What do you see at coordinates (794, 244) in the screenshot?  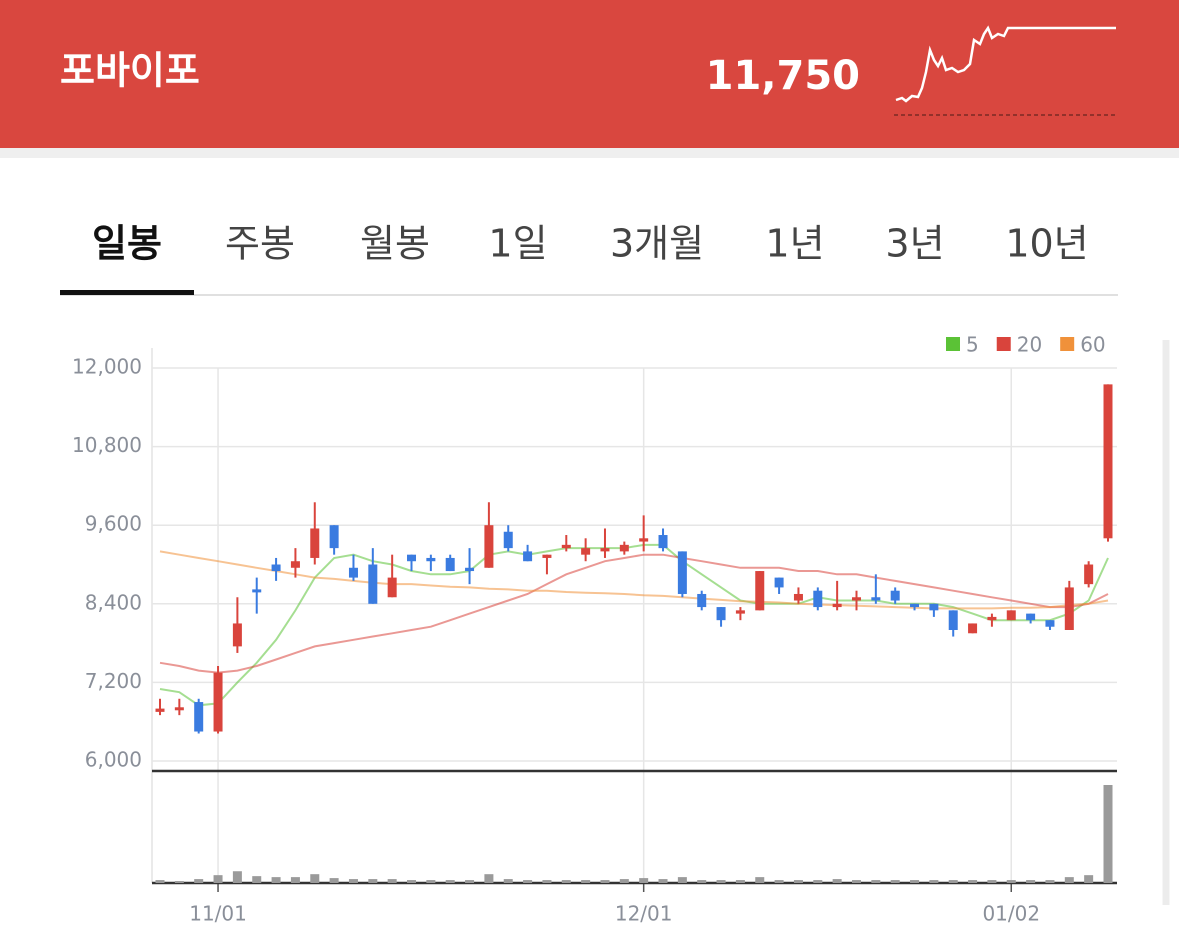 I see `tab: 1년` at bounding box center [794, 244].